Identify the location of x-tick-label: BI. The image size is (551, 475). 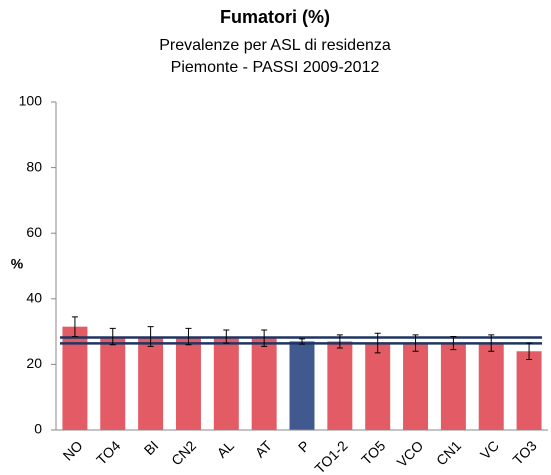
(151, 447).